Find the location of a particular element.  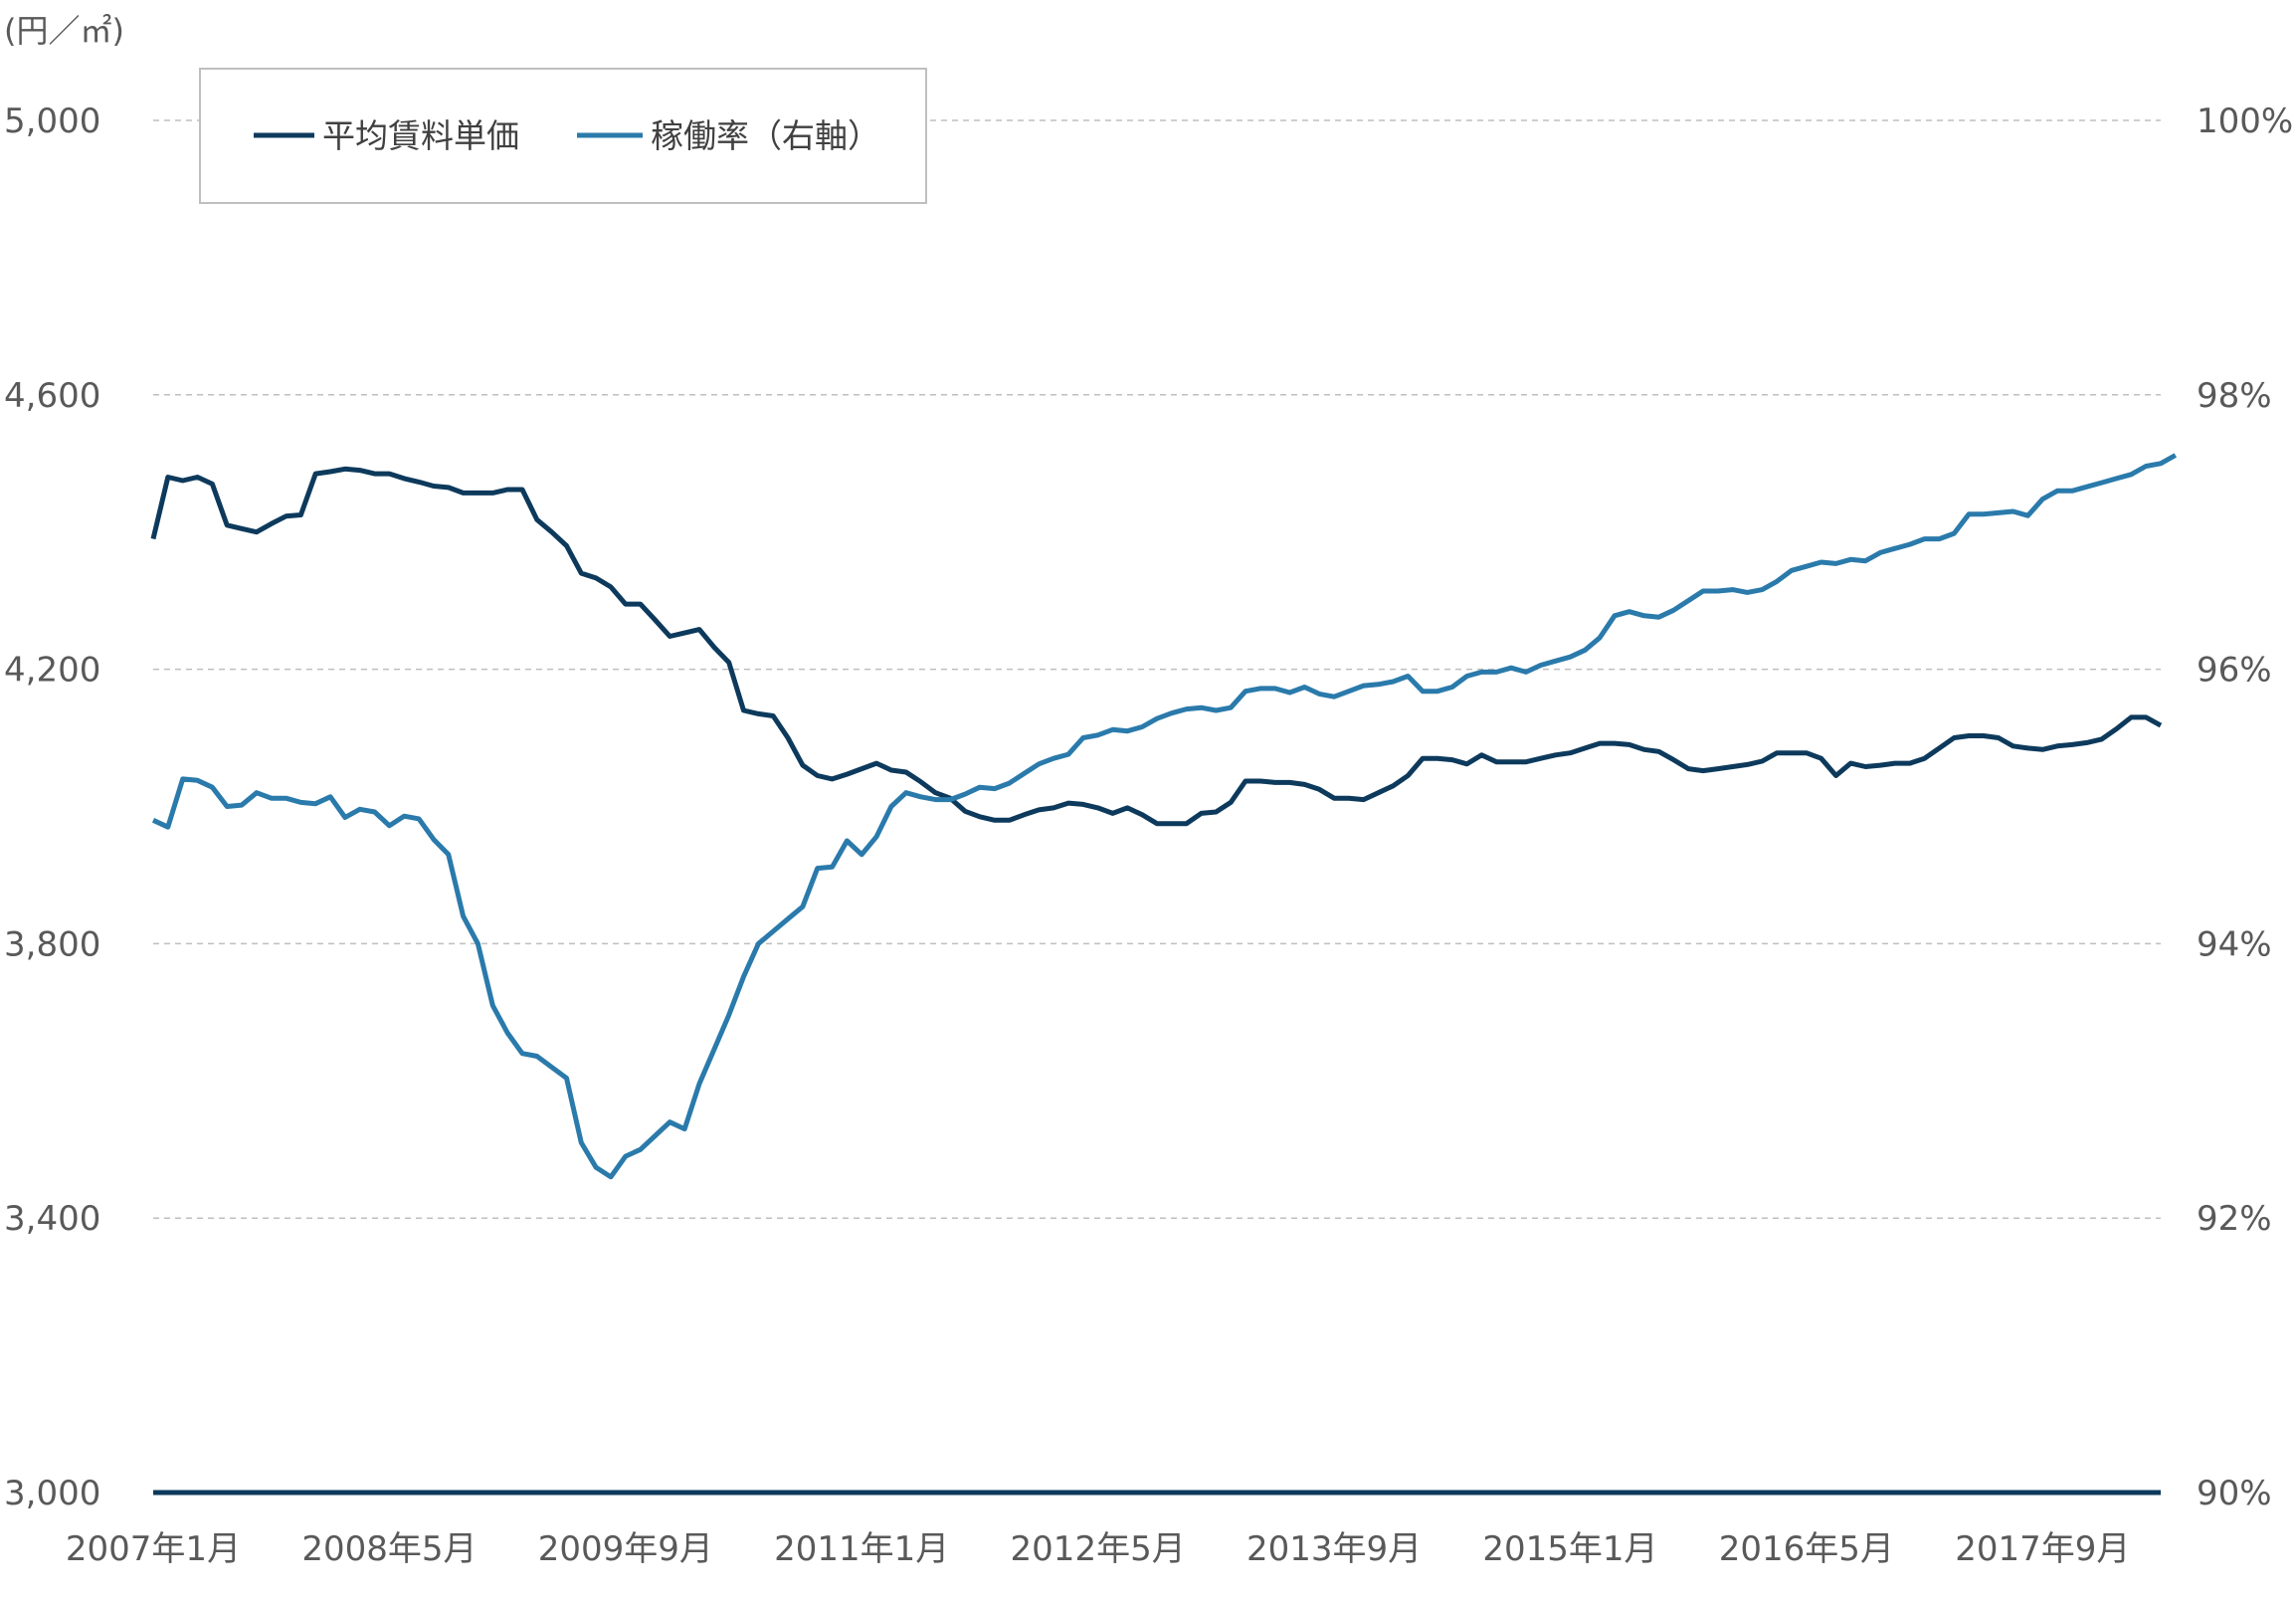

legend: 平均賃料単価 稼働率（右軸） is located at coordinates (563, 136).